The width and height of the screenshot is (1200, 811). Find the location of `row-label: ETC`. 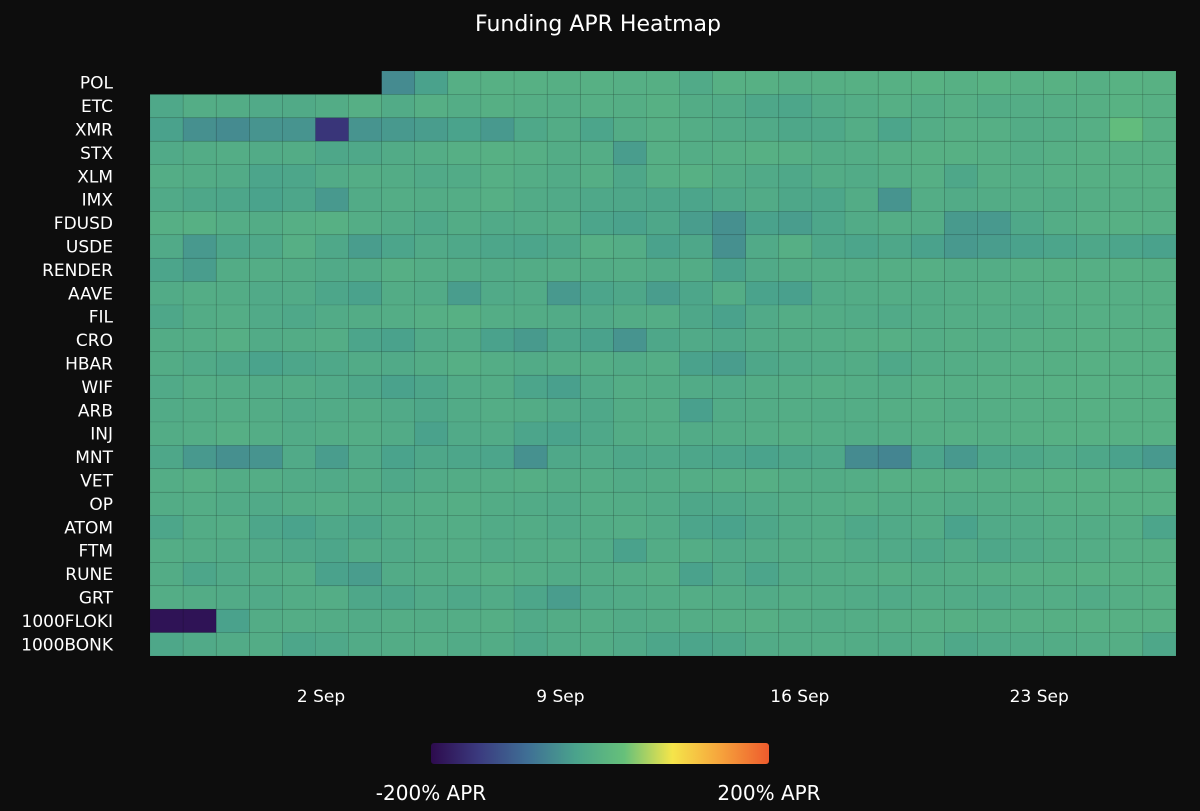

row-label: ETC is located at coordinates (97, 107).